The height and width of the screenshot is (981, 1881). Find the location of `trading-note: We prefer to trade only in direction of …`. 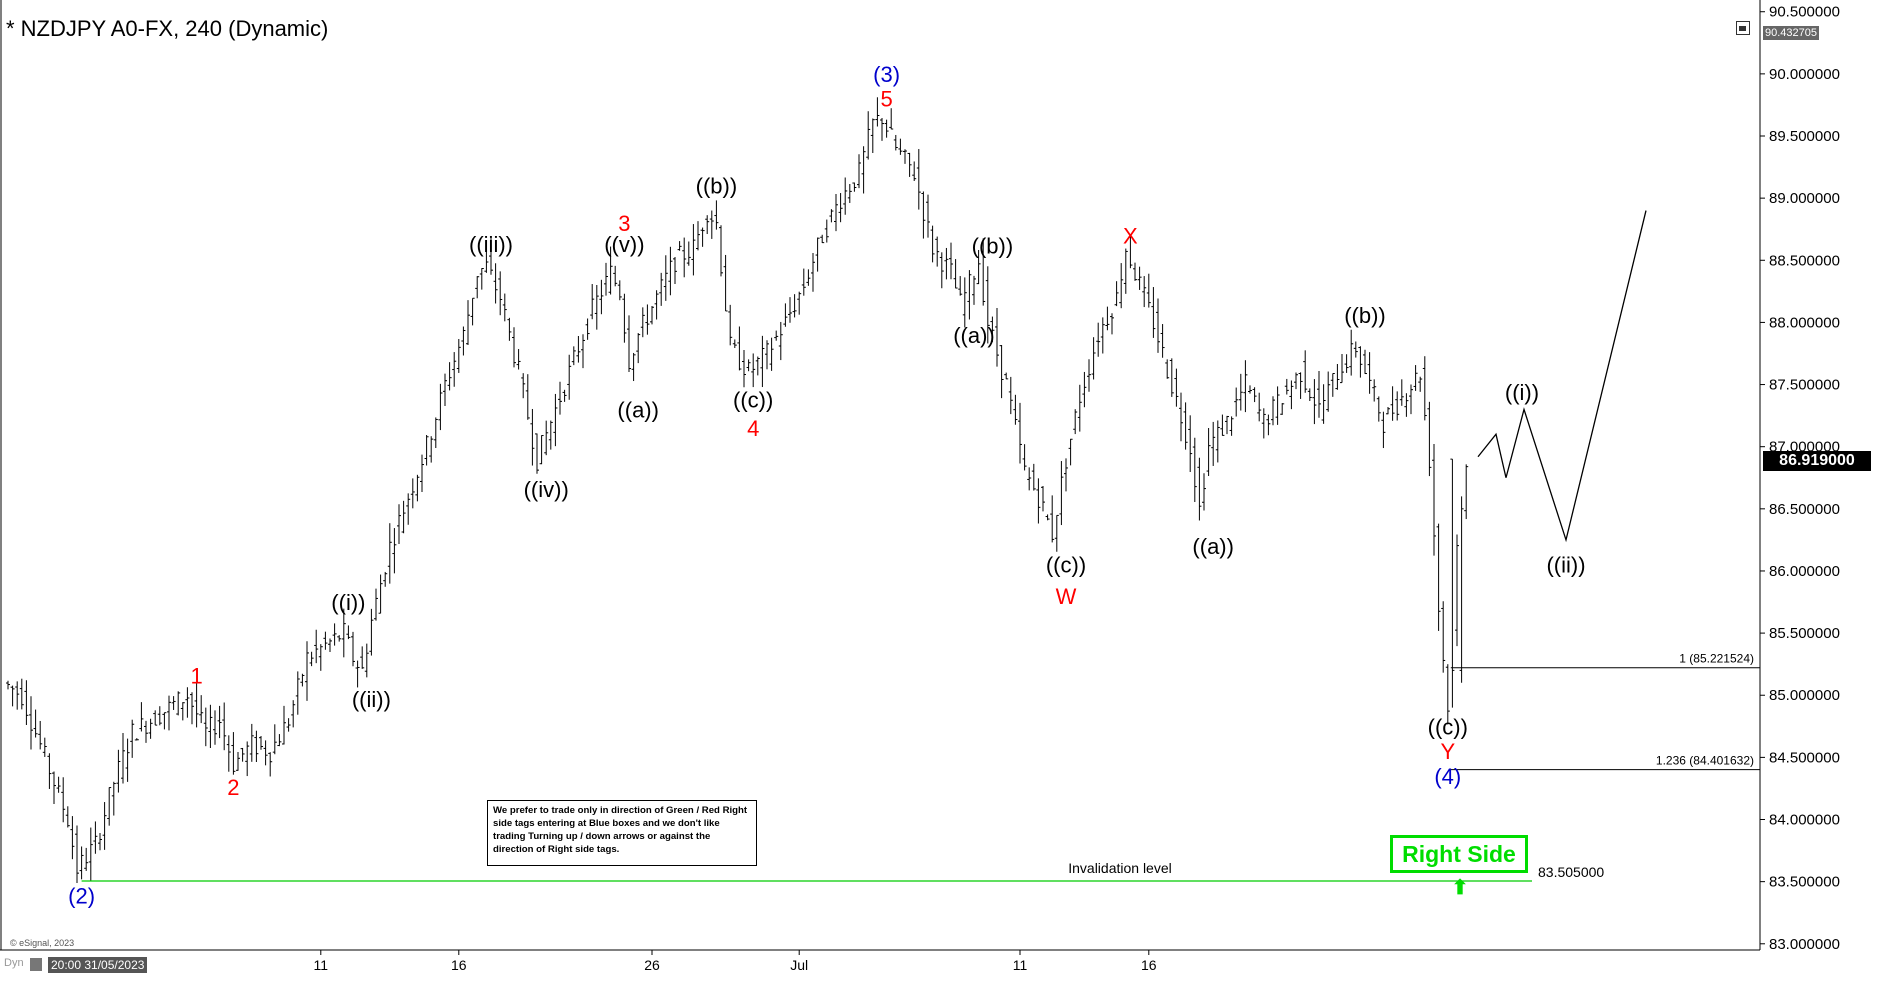

trading-note: We prefer to trade only in direction of … is located at coordinates (622, 833).